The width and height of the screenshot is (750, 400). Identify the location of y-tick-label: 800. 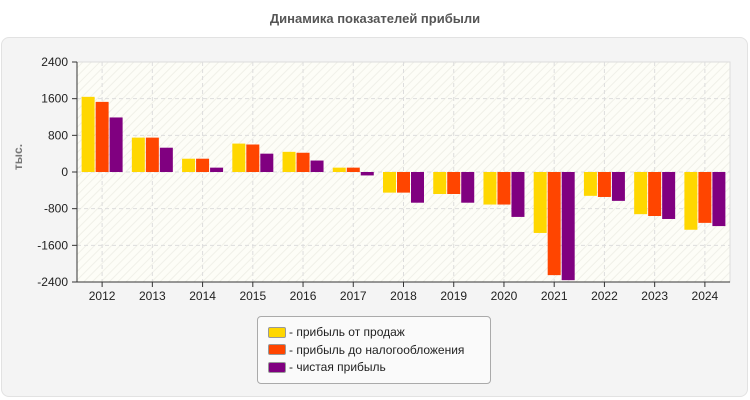
(58, 135).